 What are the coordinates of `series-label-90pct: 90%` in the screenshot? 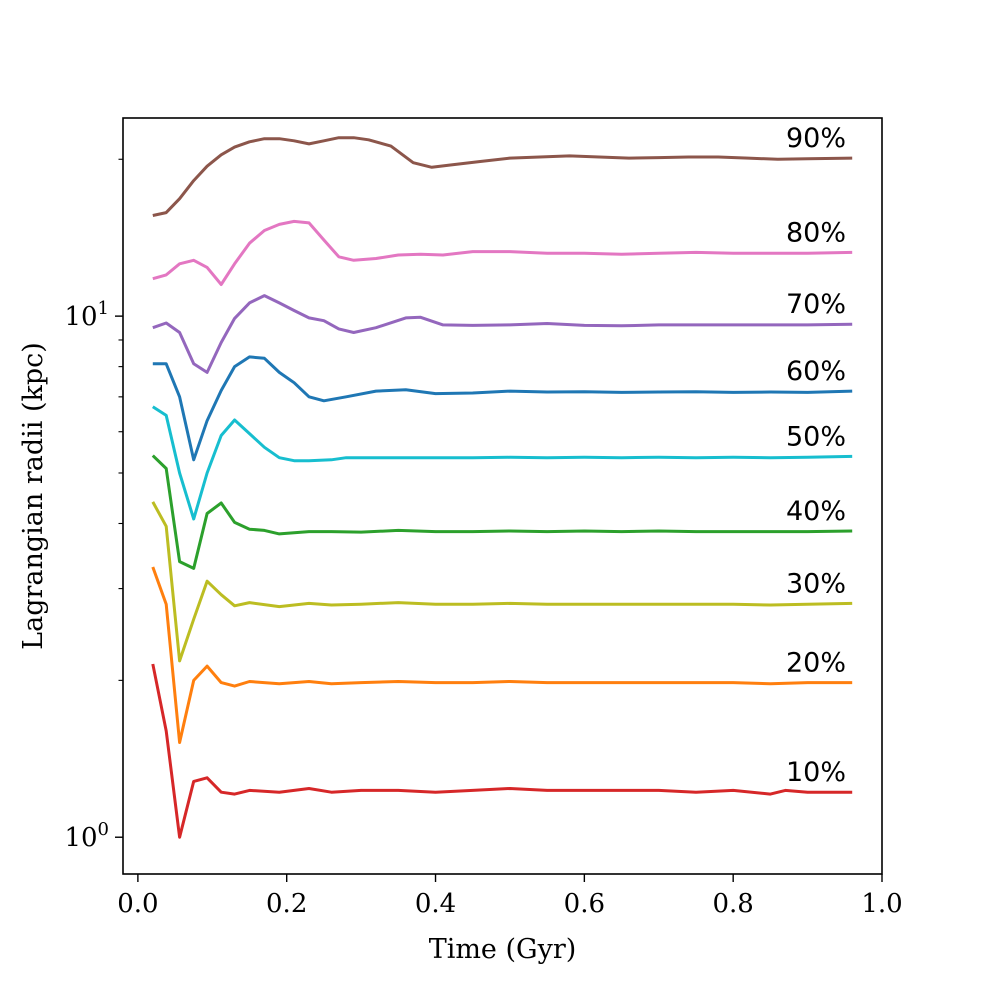 It's located at (816, 138).